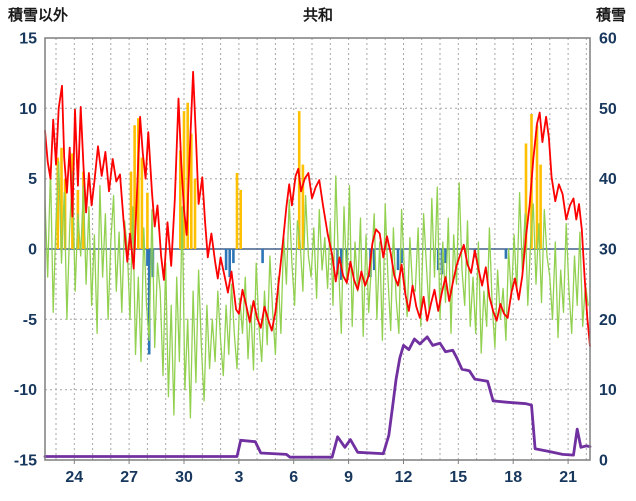 This screenshot has height=501, width=636. What do you see at coordinates (25, 461) in the screenshot?
I see `left-axis-tick-label: -15` at bounding box center [25, 461].